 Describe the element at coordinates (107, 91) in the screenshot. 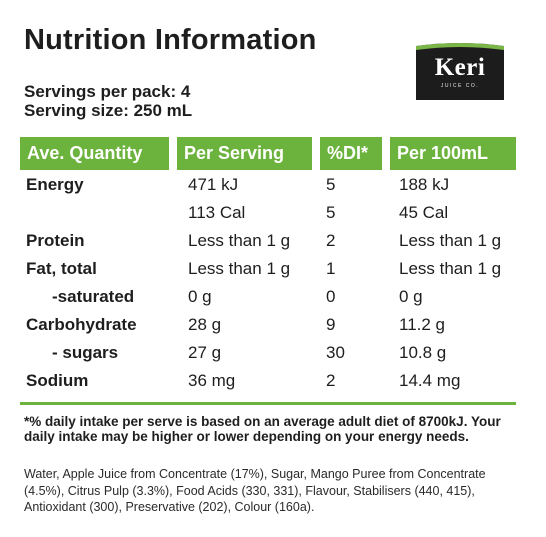

I see `servings-per-pack: Servings per pack: 4` at that location.